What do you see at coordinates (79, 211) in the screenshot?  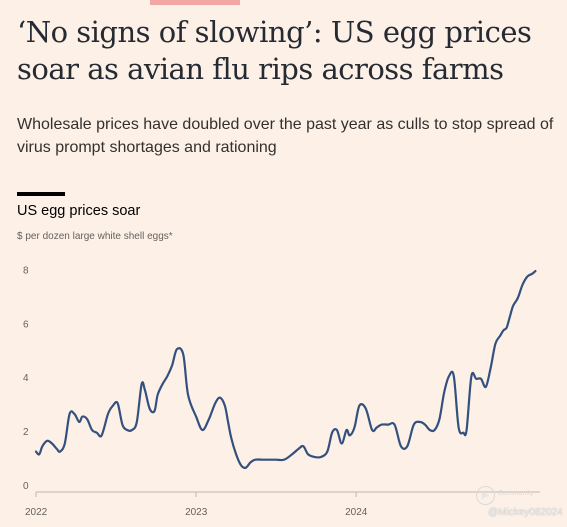 I see `chart-title: US egg prices soar` at bounding box center [79, 211].